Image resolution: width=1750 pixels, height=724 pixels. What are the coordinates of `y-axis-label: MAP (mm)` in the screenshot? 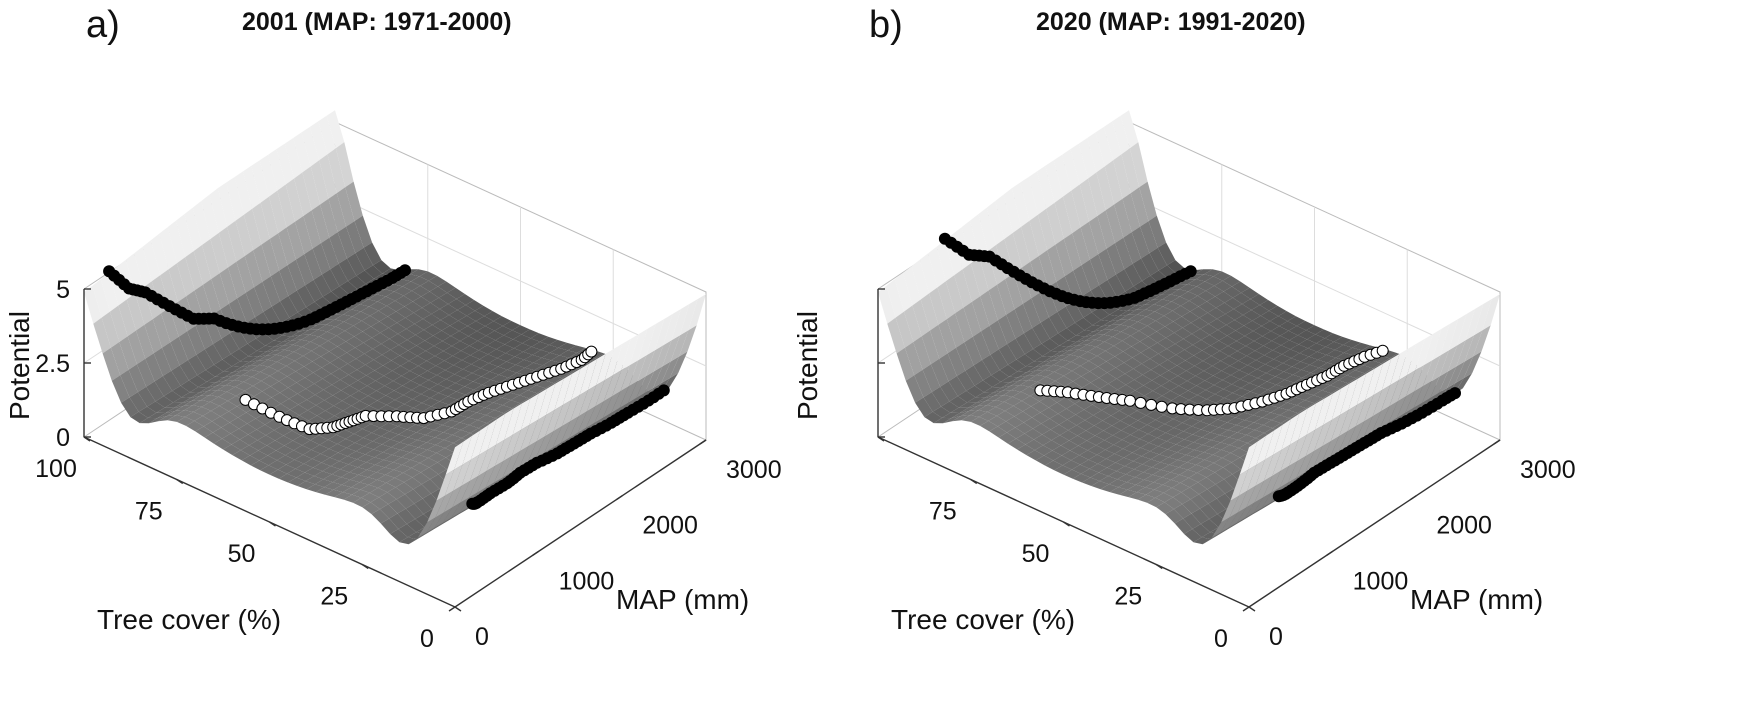 It's located at (1477, 599).